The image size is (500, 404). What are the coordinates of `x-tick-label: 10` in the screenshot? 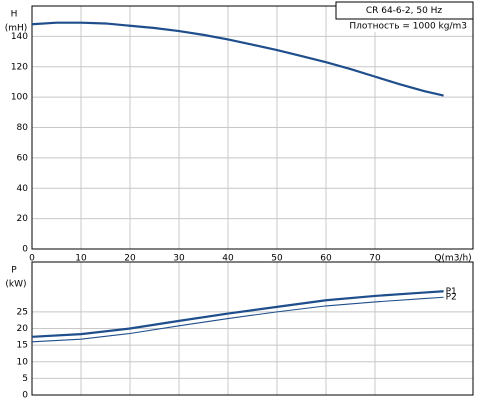 It's located at (81, 259).